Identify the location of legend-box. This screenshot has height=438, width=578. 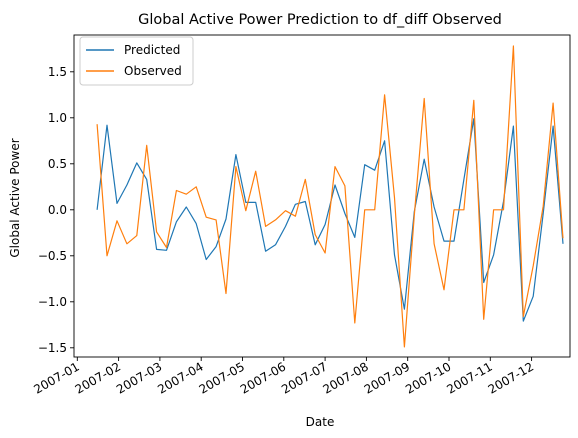
(136, 61).